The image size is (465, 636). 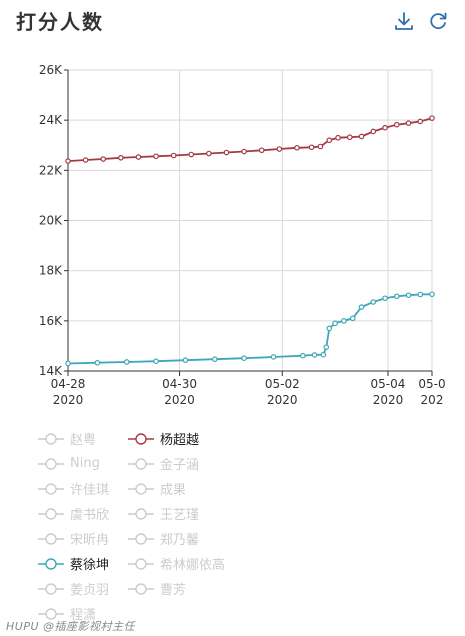 I want to click on legend-item: 郑乃馨, so click(x=193, y=538).